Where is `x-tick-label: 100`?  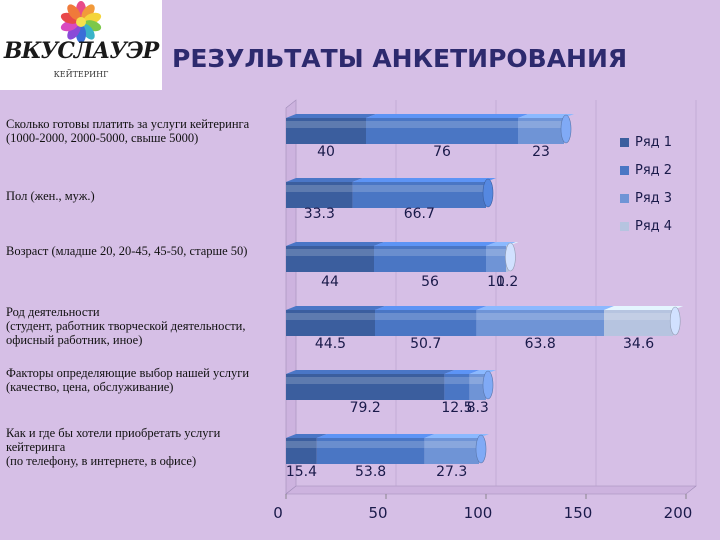
x-tick-label: 100 is located at coordinates (478, 513).